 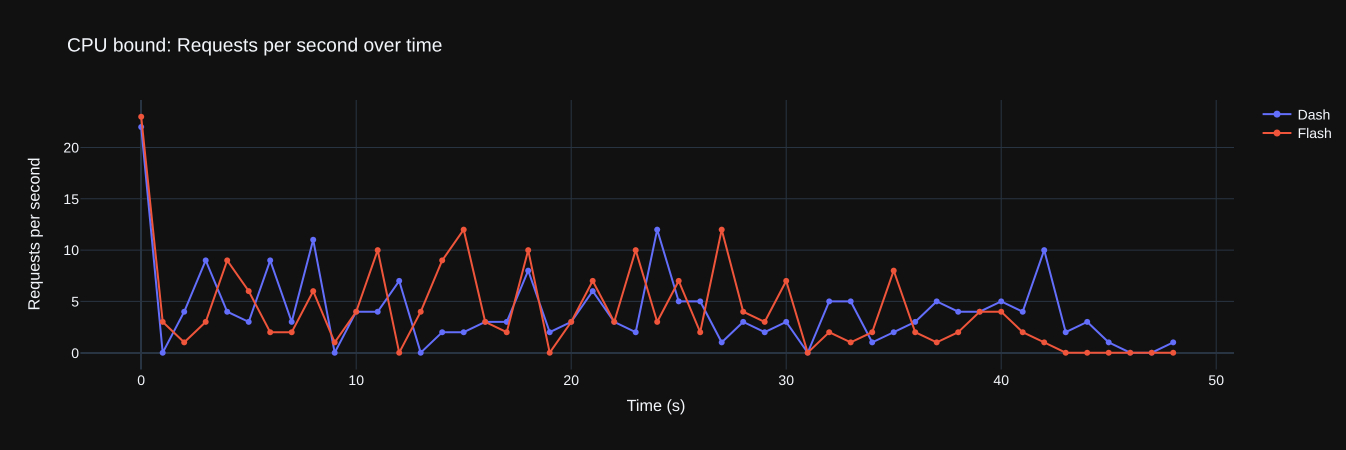 I want to click on svg-text: 30, so click(x=786, y=380).